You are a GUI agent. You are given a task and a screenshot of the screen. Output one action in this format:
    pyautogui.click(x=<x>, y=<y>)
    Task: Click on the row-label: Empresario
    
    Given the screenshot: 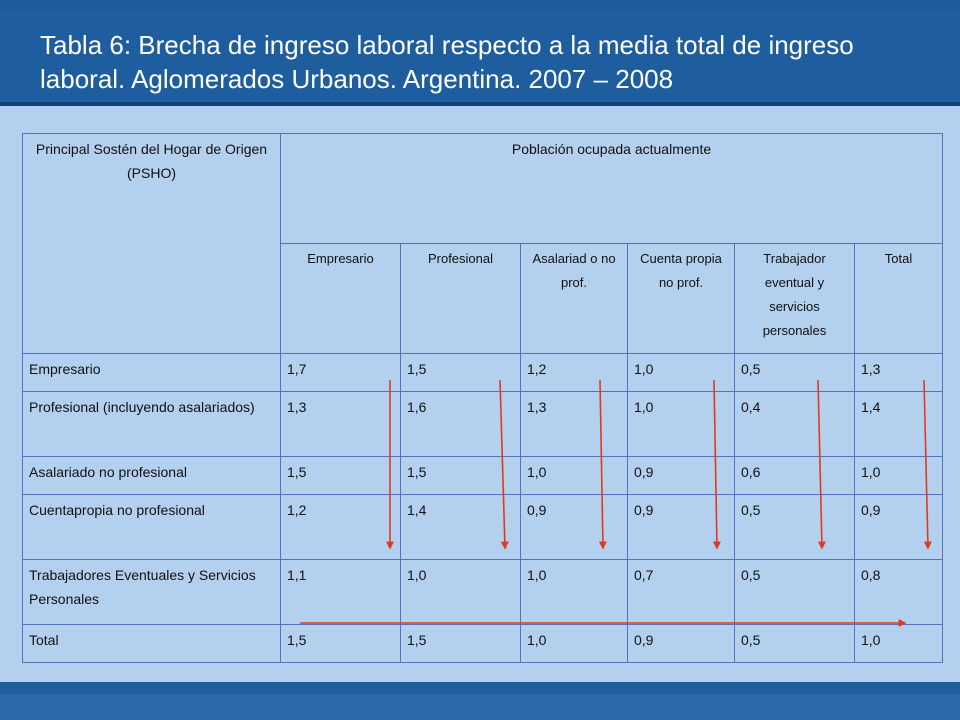 What is the action you would take?
    pyautogui.click(x=151, y=372)
    